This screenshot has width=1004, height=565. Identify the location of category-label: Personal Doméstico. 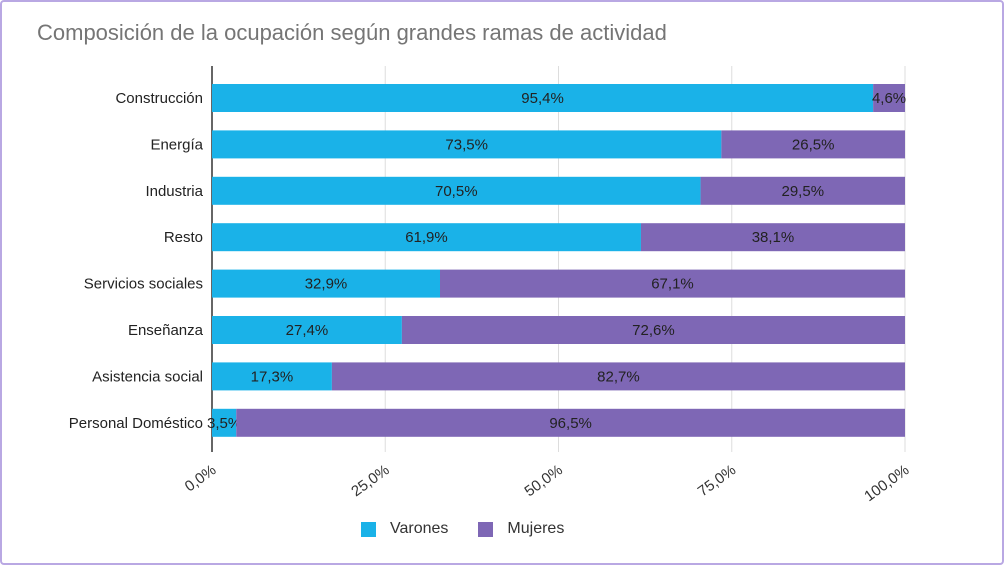
(136, 423).